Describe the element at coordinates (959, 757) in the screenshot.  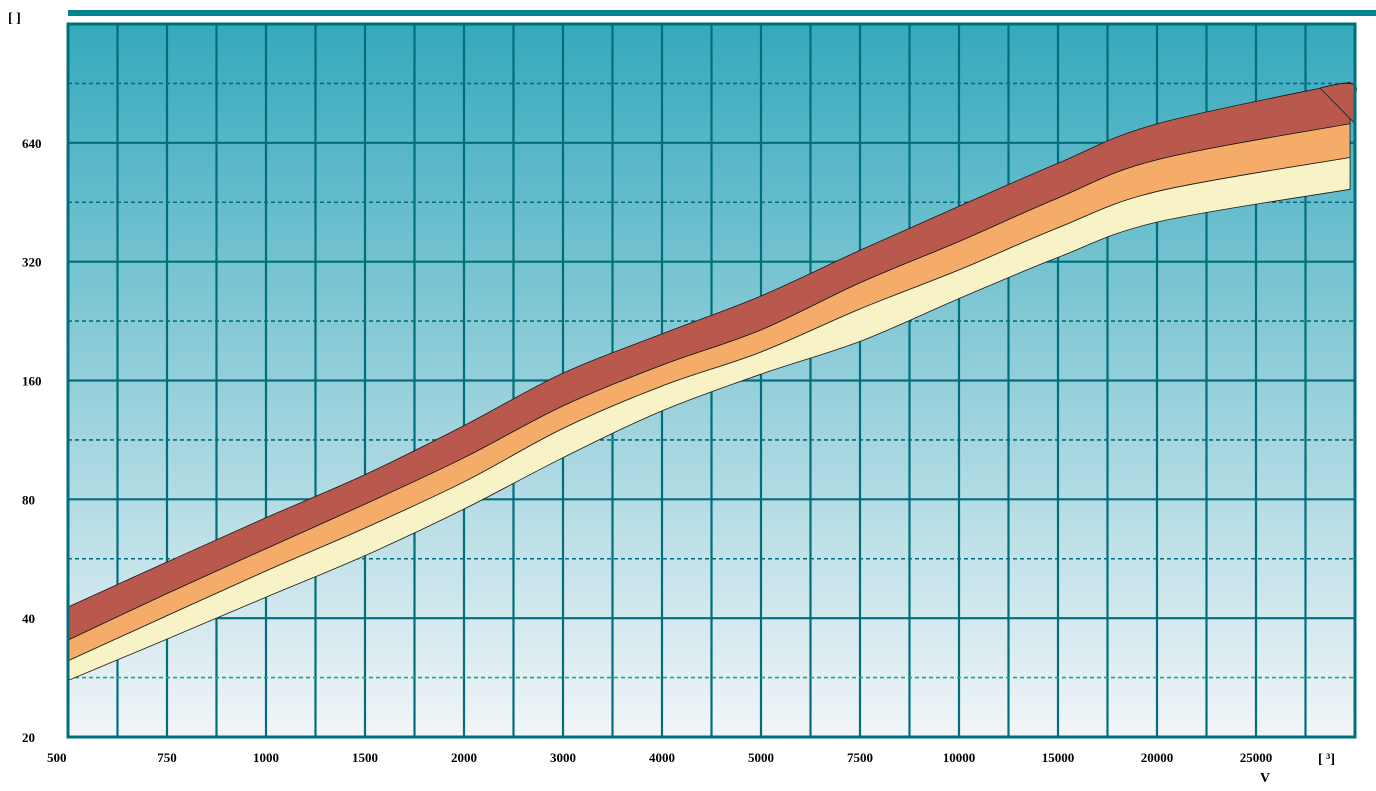
I see `x-tick-label: 10000` at that location.